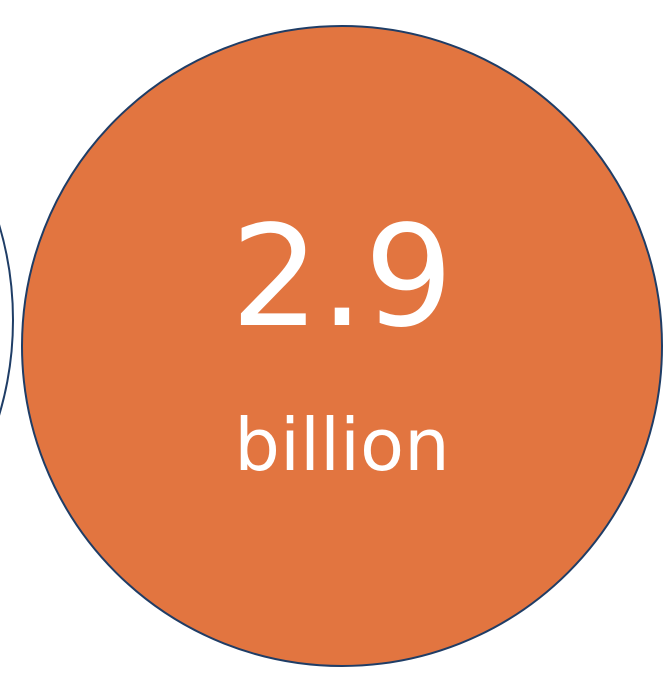  What do you see at coordinates (342, 277) in the screenshot?
I see `value-number-label: 2.9` at bounding box center [342, 277].